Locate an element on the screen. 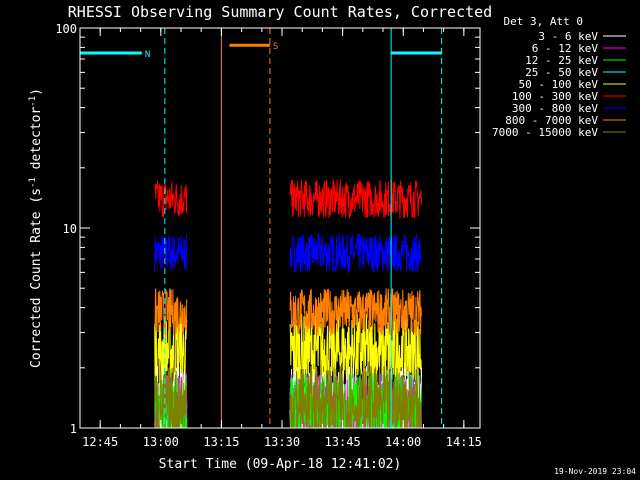 This screenshot has height=480, width=640. timestamp: 19-Nov-2019 23:04 is located at coordinates (595, 471).